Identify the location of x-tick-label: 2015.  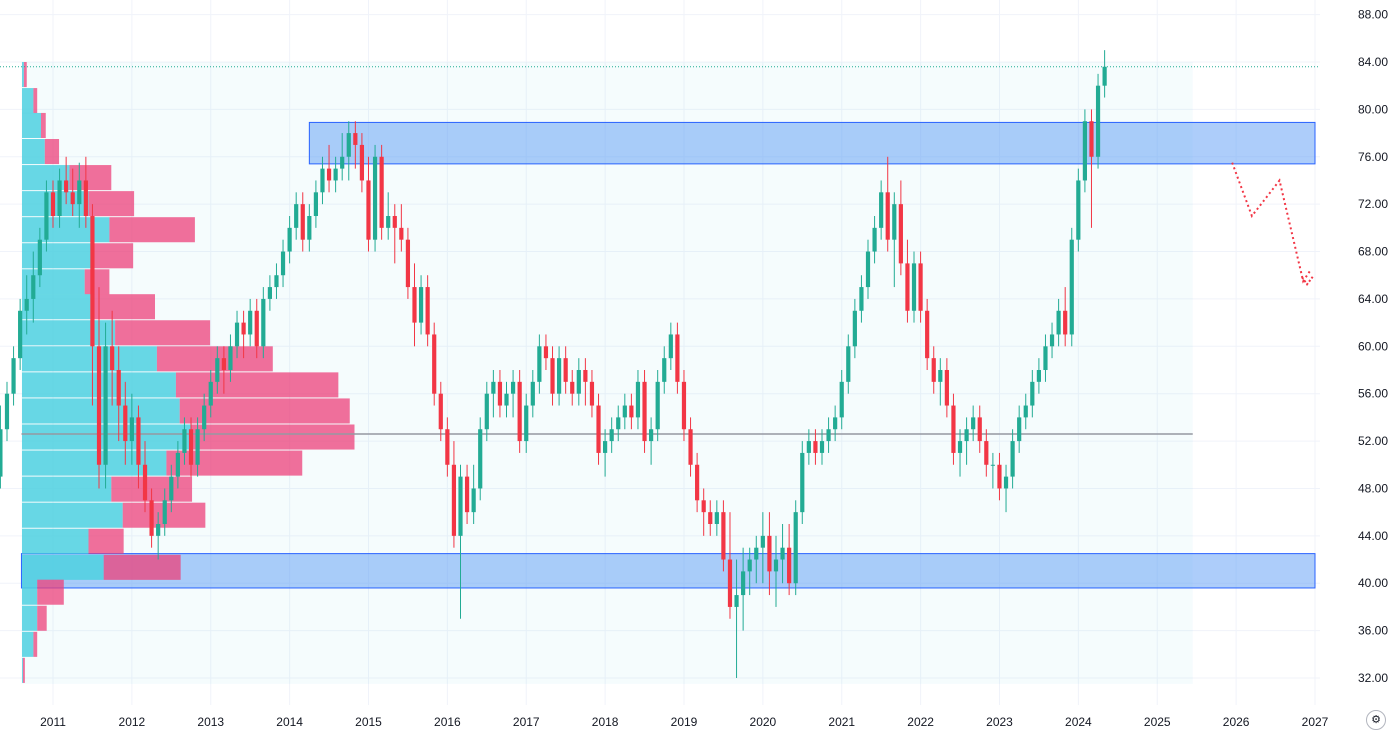
(368, 722).